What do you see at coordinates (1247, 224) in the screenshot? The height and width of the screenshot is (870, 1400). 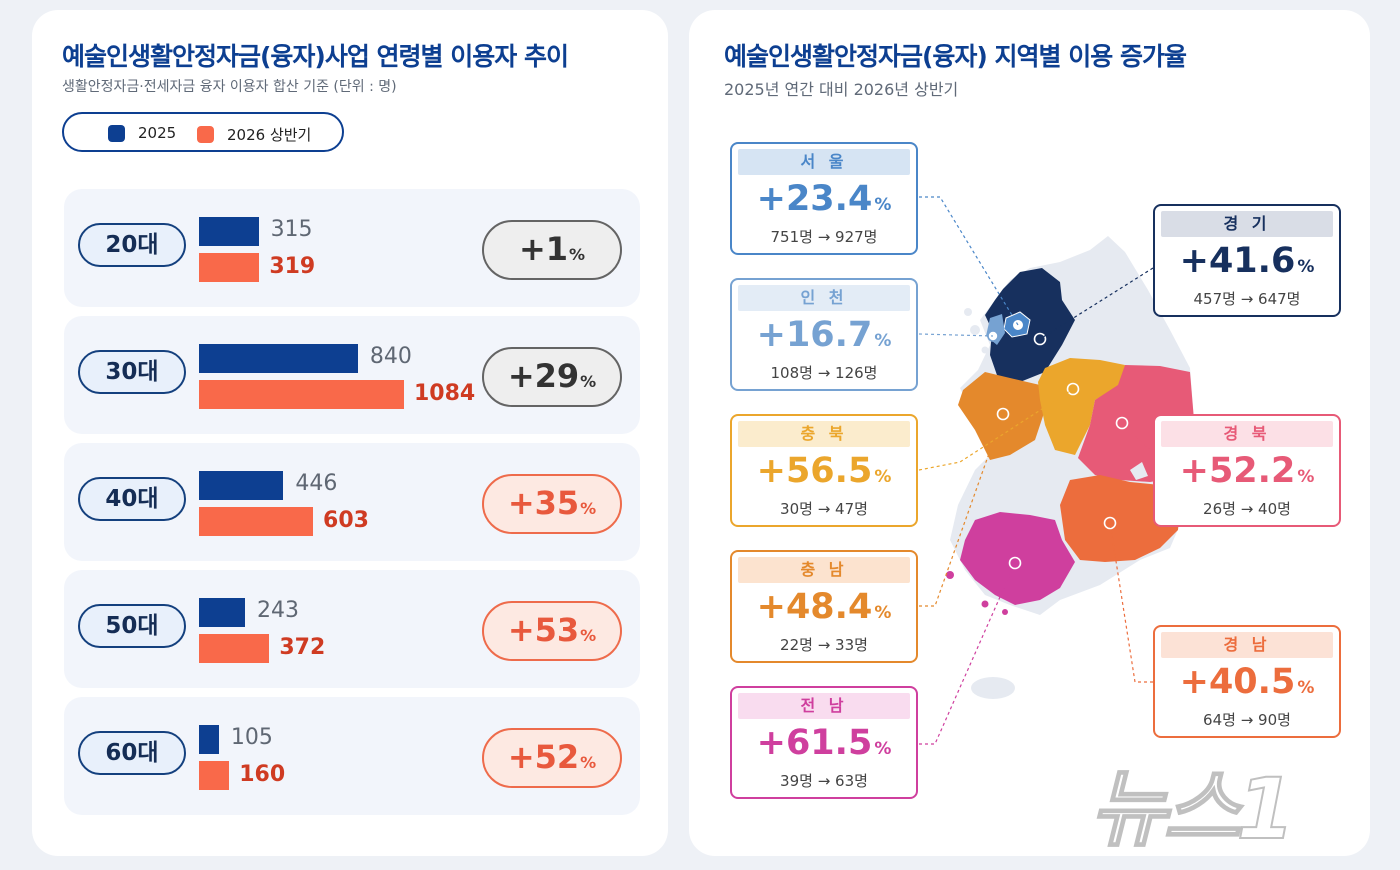 I see `region-name: 경 기` at bounding box center [1247, 224].